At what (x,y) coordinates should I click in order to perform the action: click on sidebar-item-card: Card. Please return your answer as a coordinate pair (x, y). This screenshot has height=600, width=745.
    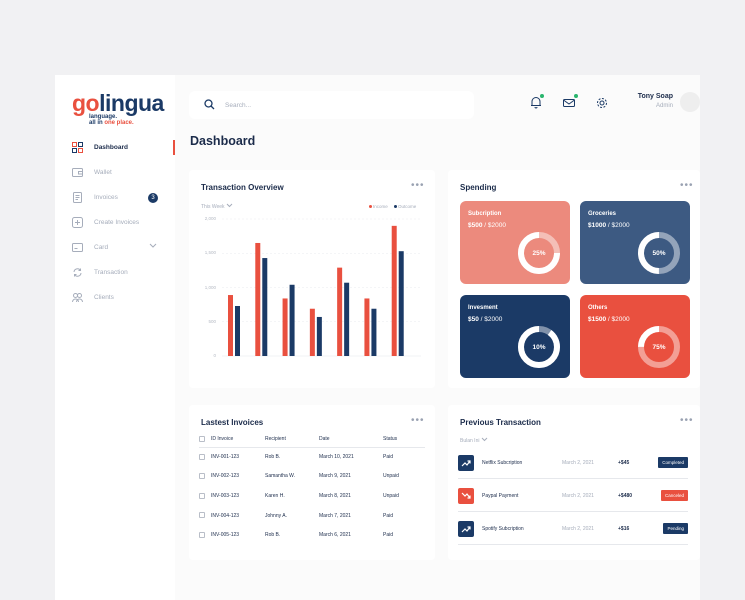
    Looking at the image, I should click on (115, 247).